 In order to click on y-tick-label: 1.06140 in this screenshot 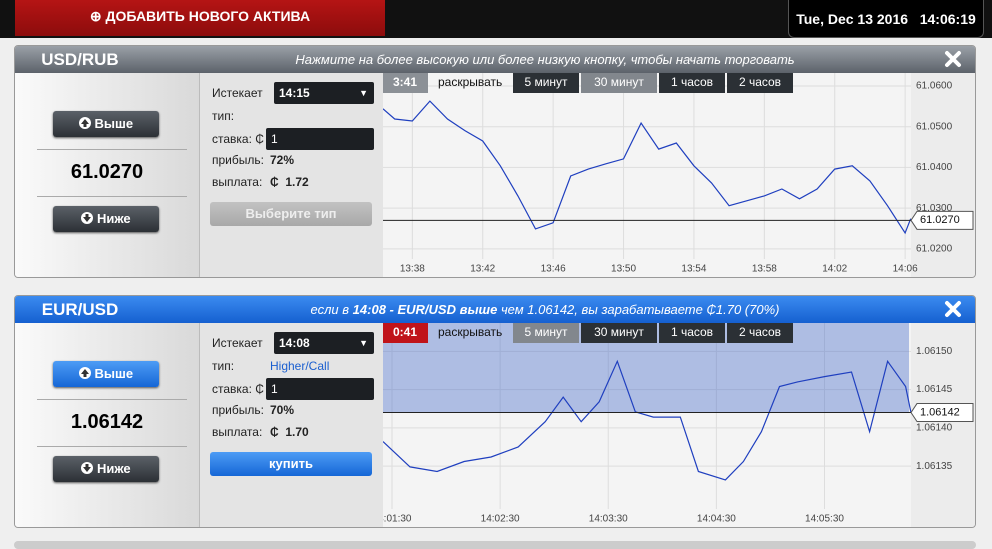, I will do `click(934, 428)`.